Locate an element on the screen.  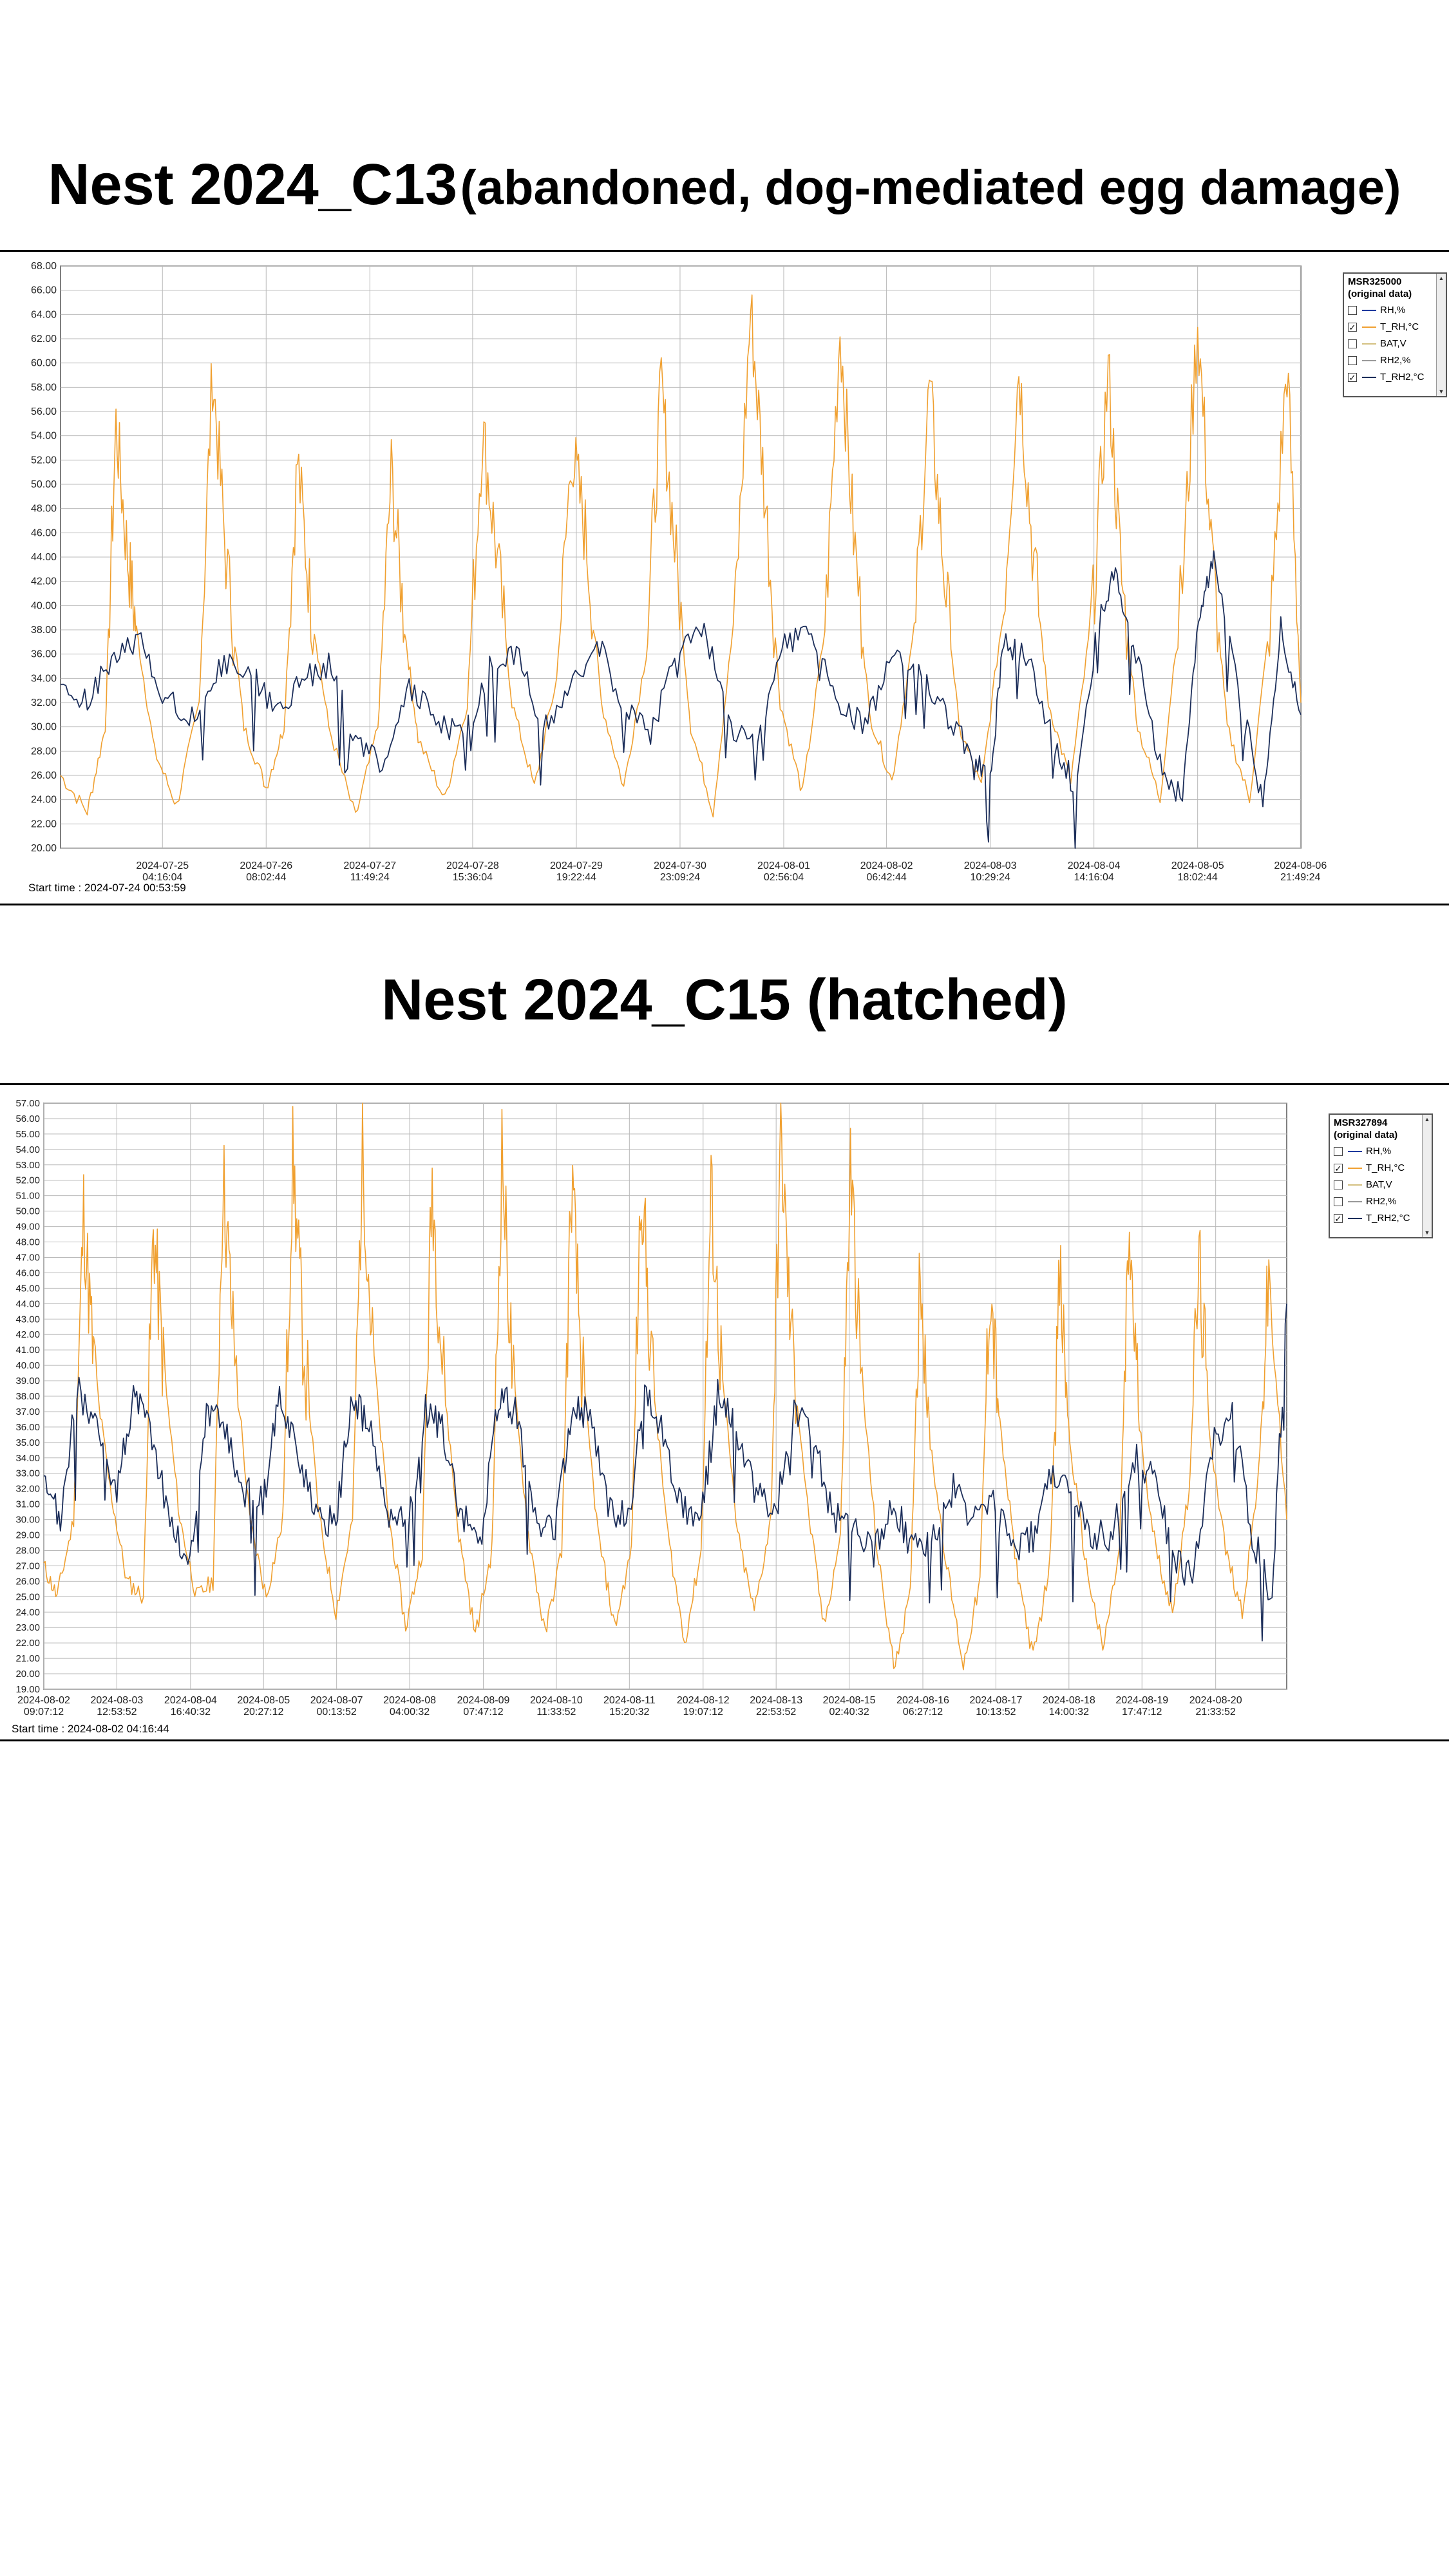
x-tick-time: 11:49:24 is located at coordinates (370, 878).